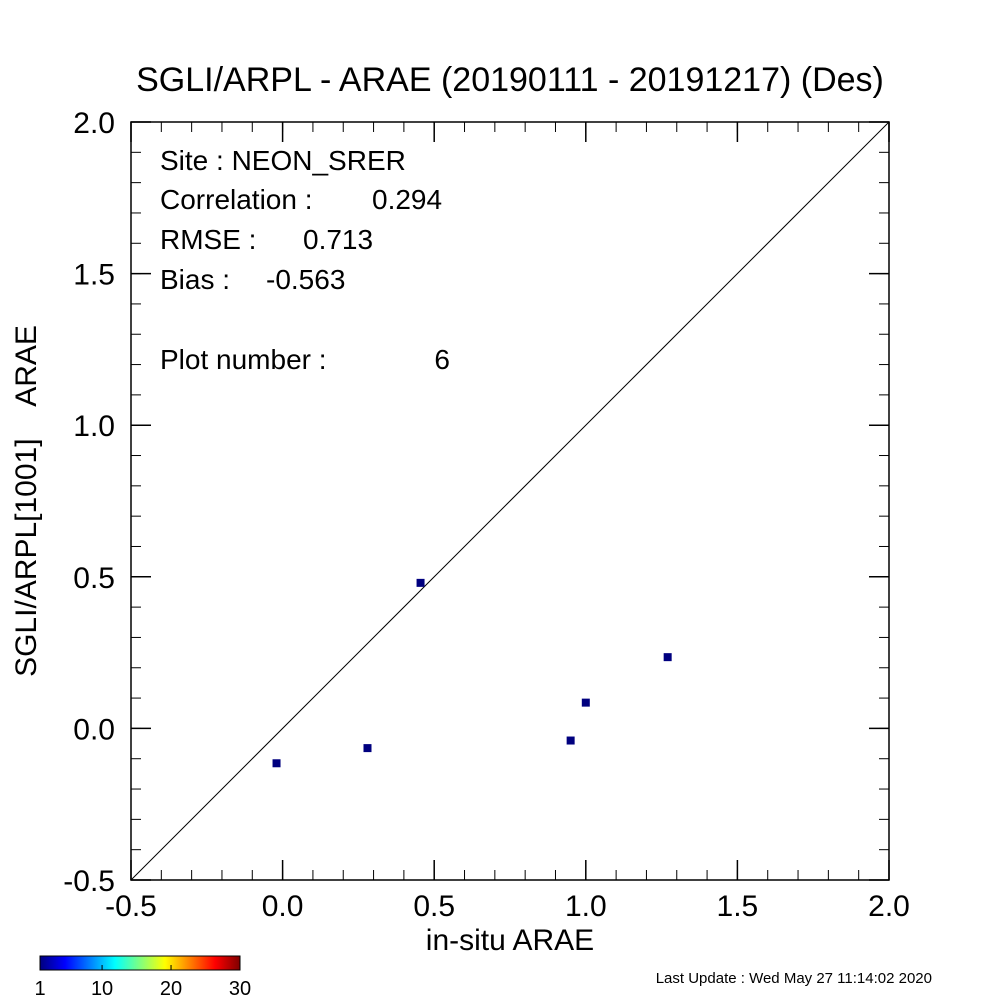 Image resolution: width=1000 pixels, height=1000 pixels. What do you see at coordinates (131, 906) in the screenshot?
I see `x-tick-label: -0.5` at bounding box center [131, 906].